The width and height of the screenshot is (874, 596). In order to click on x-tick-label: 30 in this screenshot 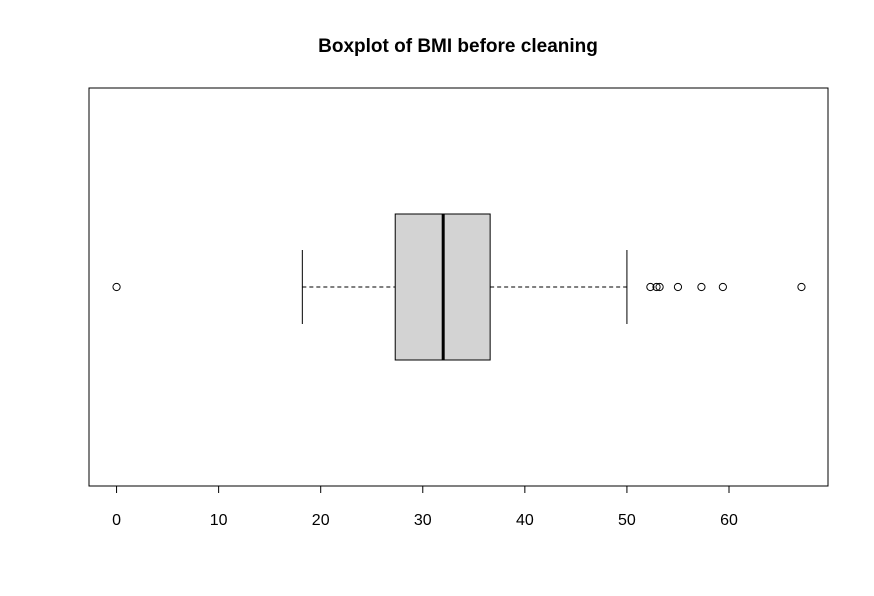, I will do `click(423, 520)`.